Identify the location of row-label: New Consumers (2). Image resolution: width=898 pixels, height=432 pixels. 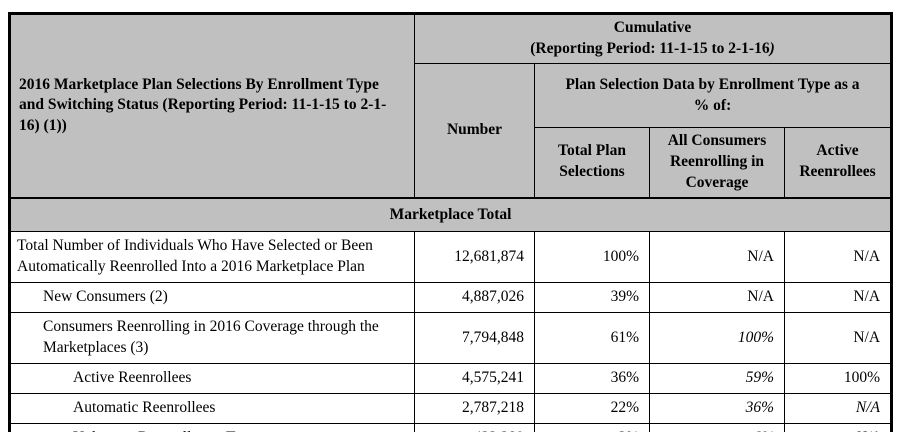
(212, 298).